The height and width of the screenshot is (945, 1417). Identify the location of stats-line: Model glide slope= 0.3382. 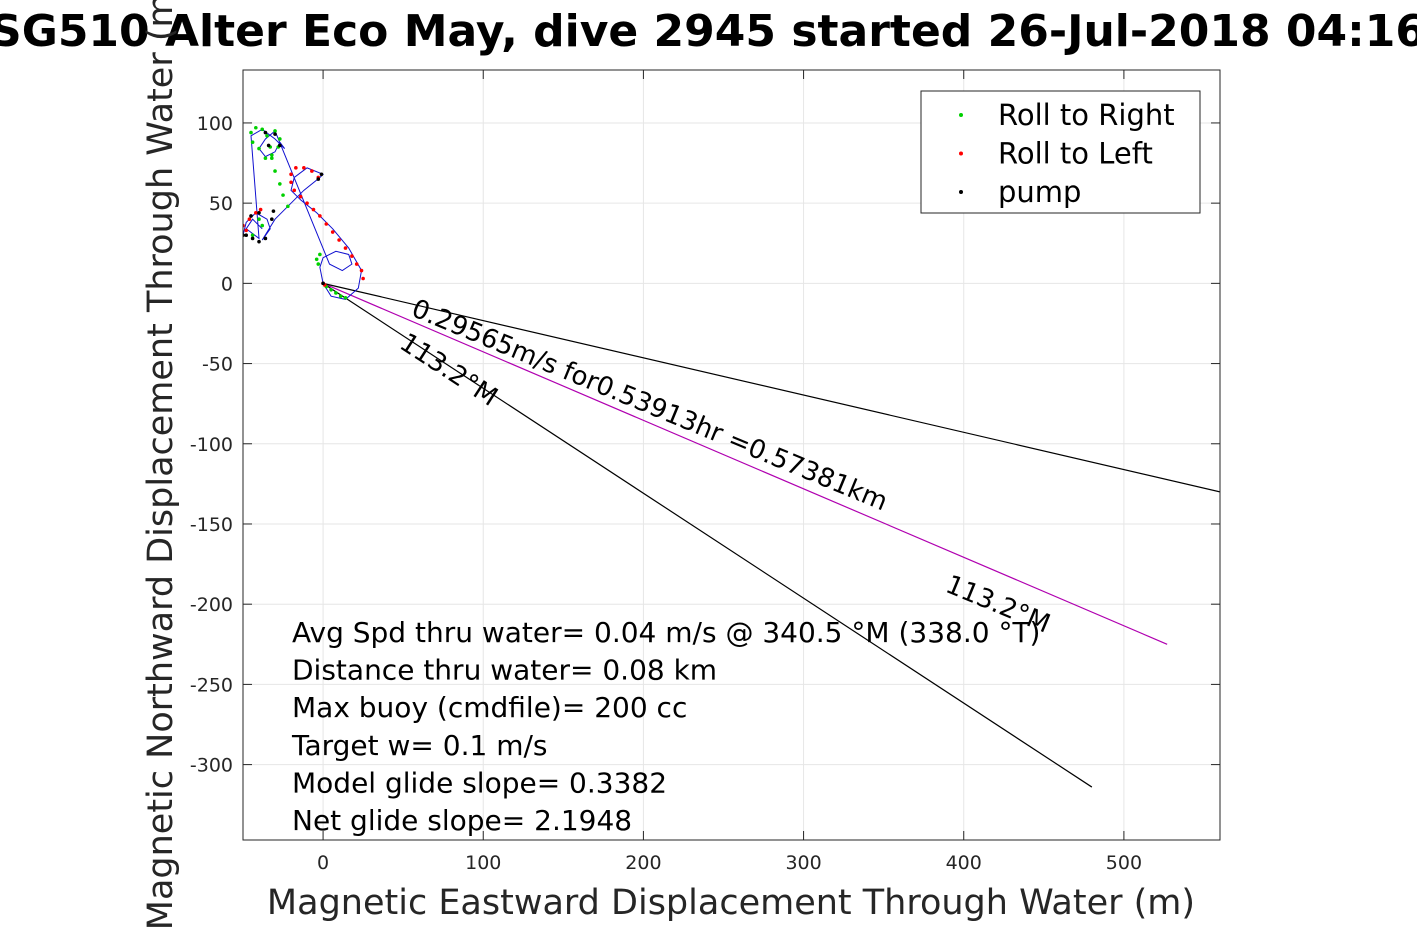
(479, 782).